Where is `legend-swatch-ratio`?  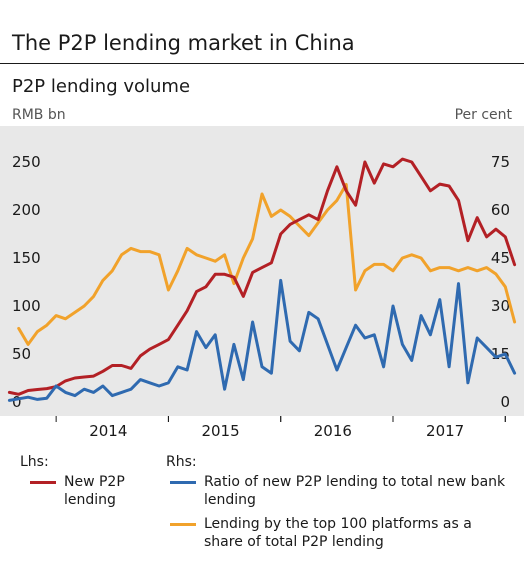
legend-swatch-ratio is located at coordinates (183, 482).